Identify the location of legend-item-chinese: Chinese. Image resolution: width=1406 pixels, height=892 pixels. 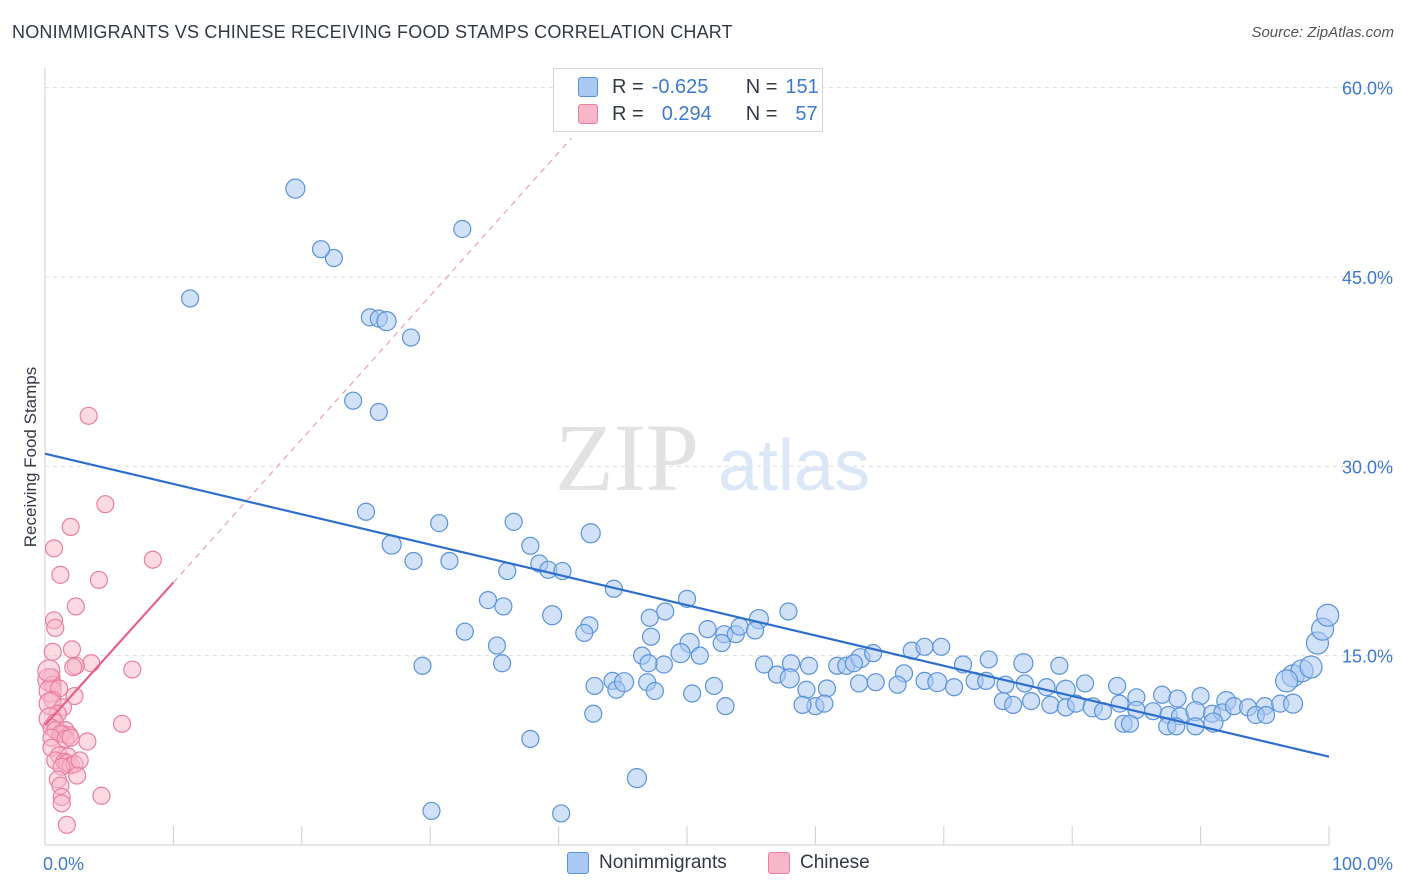
(819, 863).